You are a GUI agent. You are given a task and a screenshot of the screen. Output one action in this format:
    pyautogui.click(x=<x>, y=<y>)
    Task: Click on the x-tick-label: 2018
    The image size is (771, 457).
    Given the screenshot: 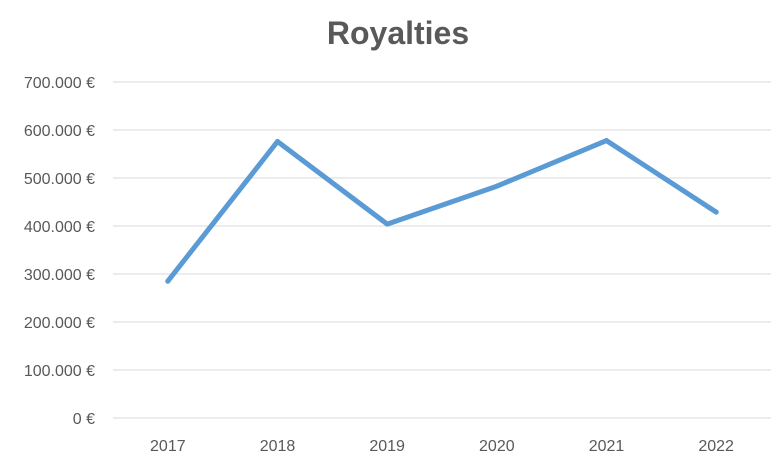 What is the action you would take?
    pyautogui.click(x=278, y=445)
    